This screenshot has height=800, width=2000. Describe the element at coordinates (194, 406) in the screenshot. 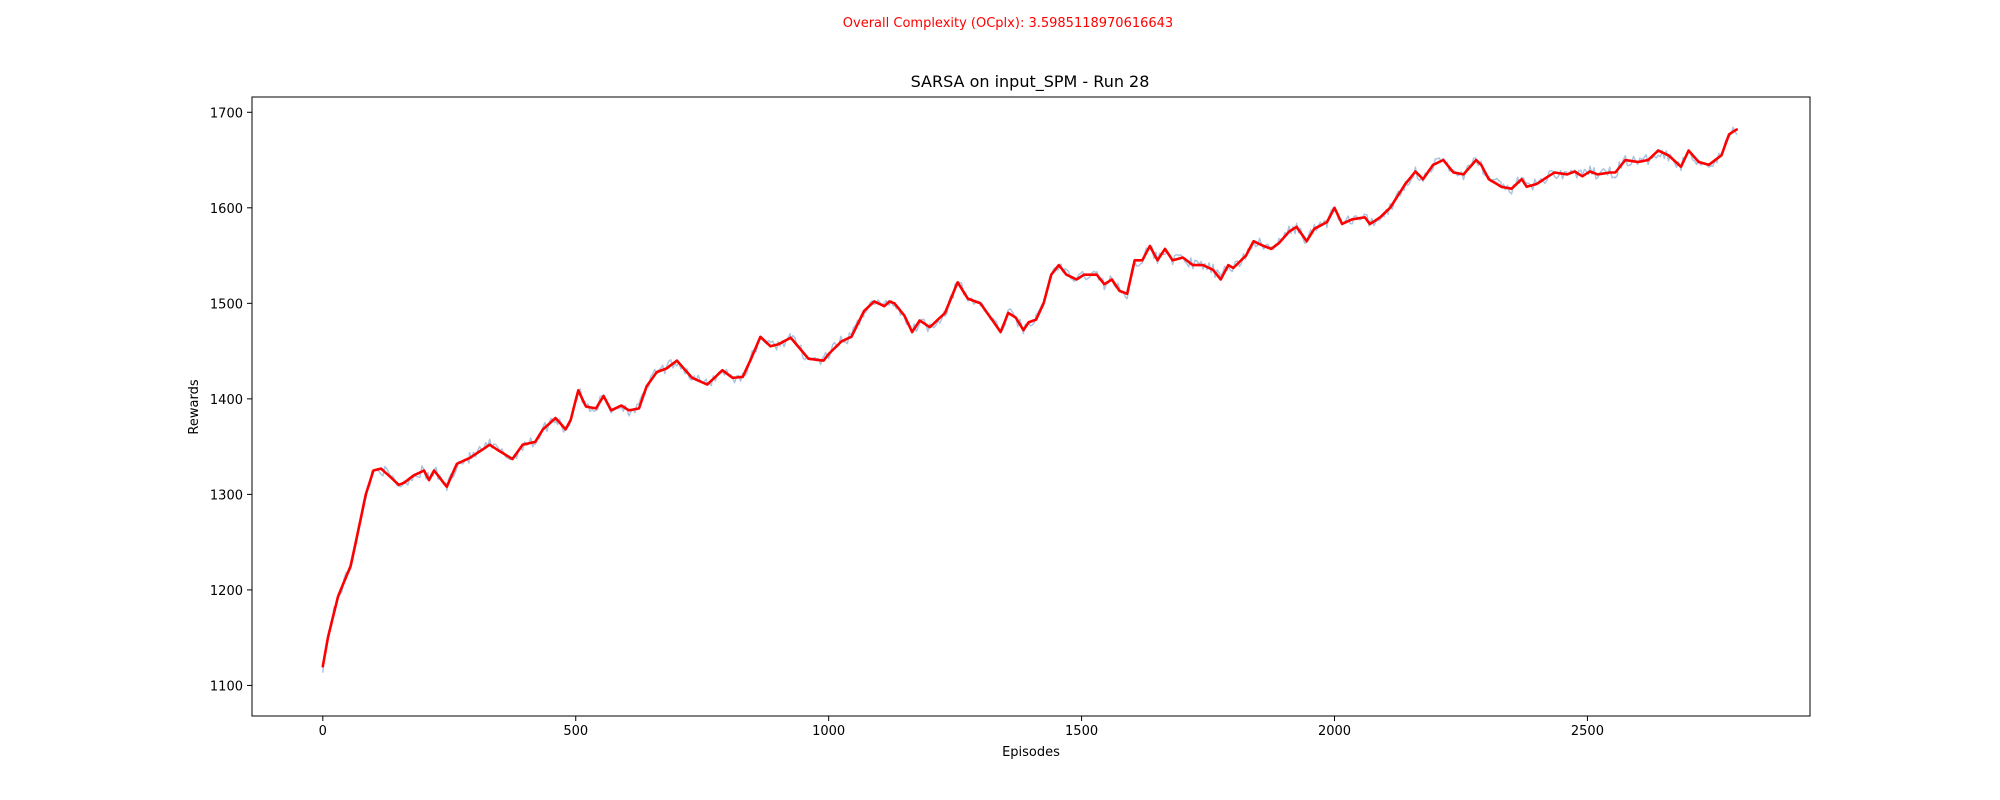

I see `y-axis-label: Rewards` at that location.